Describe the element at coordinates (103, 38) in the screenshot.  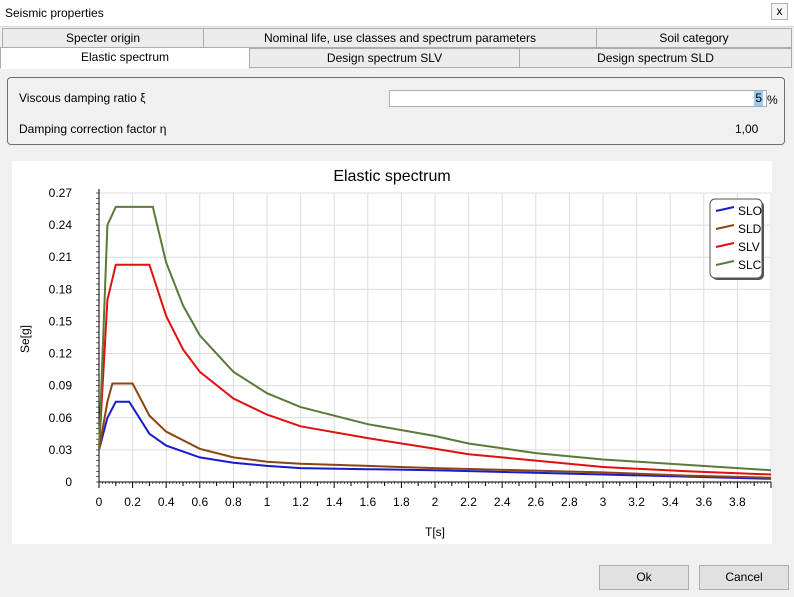
I see `tab-specter-origin: Specter origin` at that location.